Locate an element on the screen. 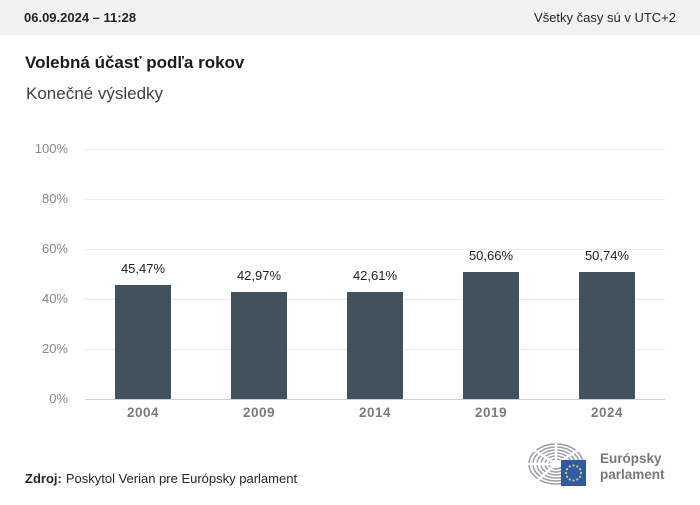 This screenshot has height=505, width=700. x-axis-label: 2024 is located at coordinates (607, 412).